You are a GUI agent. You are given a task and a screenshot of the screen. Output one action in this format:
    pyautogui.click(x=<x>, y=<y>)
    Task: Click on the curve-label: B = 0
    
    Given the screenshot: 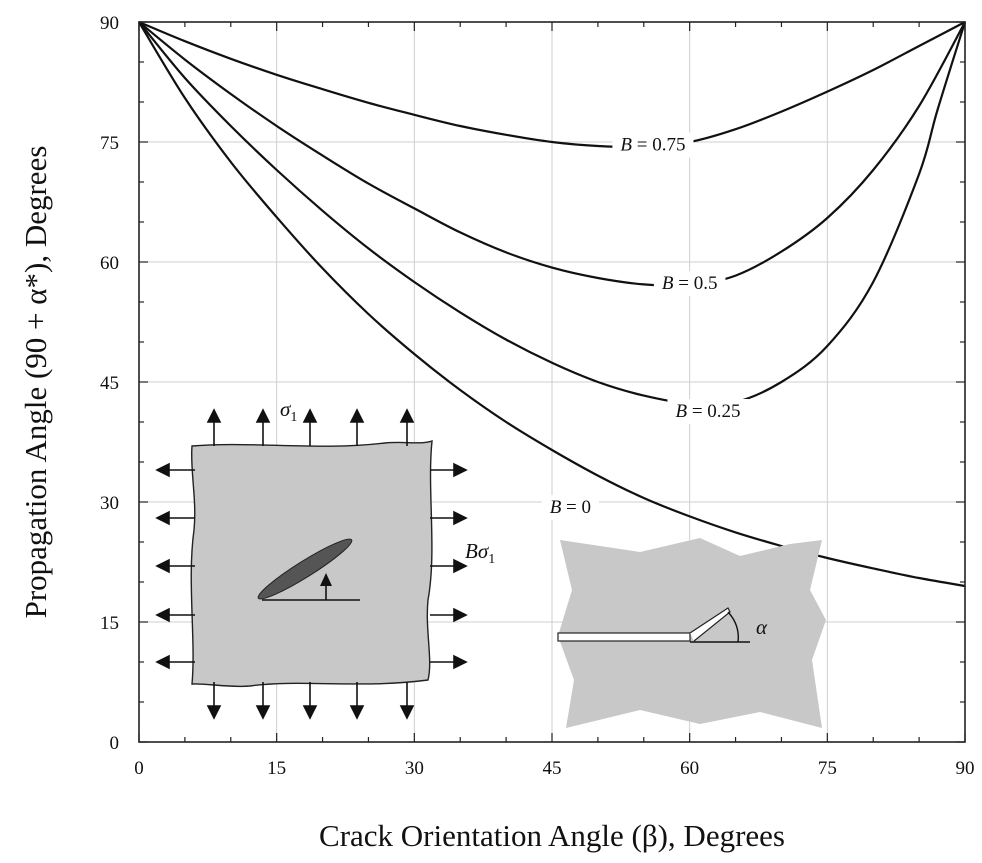 What is the action you would take?
    pyautogui.click(x=570, y=507)
    